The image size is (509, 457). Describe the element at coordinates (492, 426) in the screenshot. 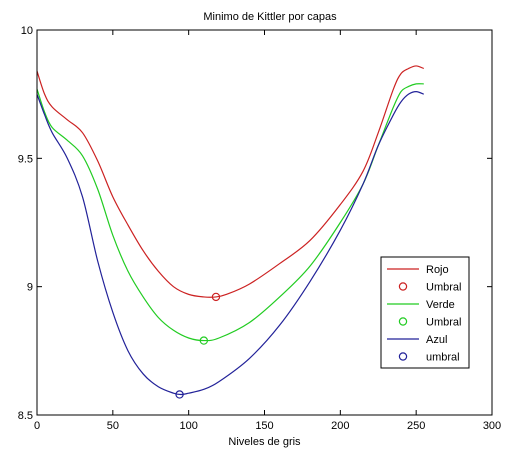

I see `x-tick-label: 300` at that location.